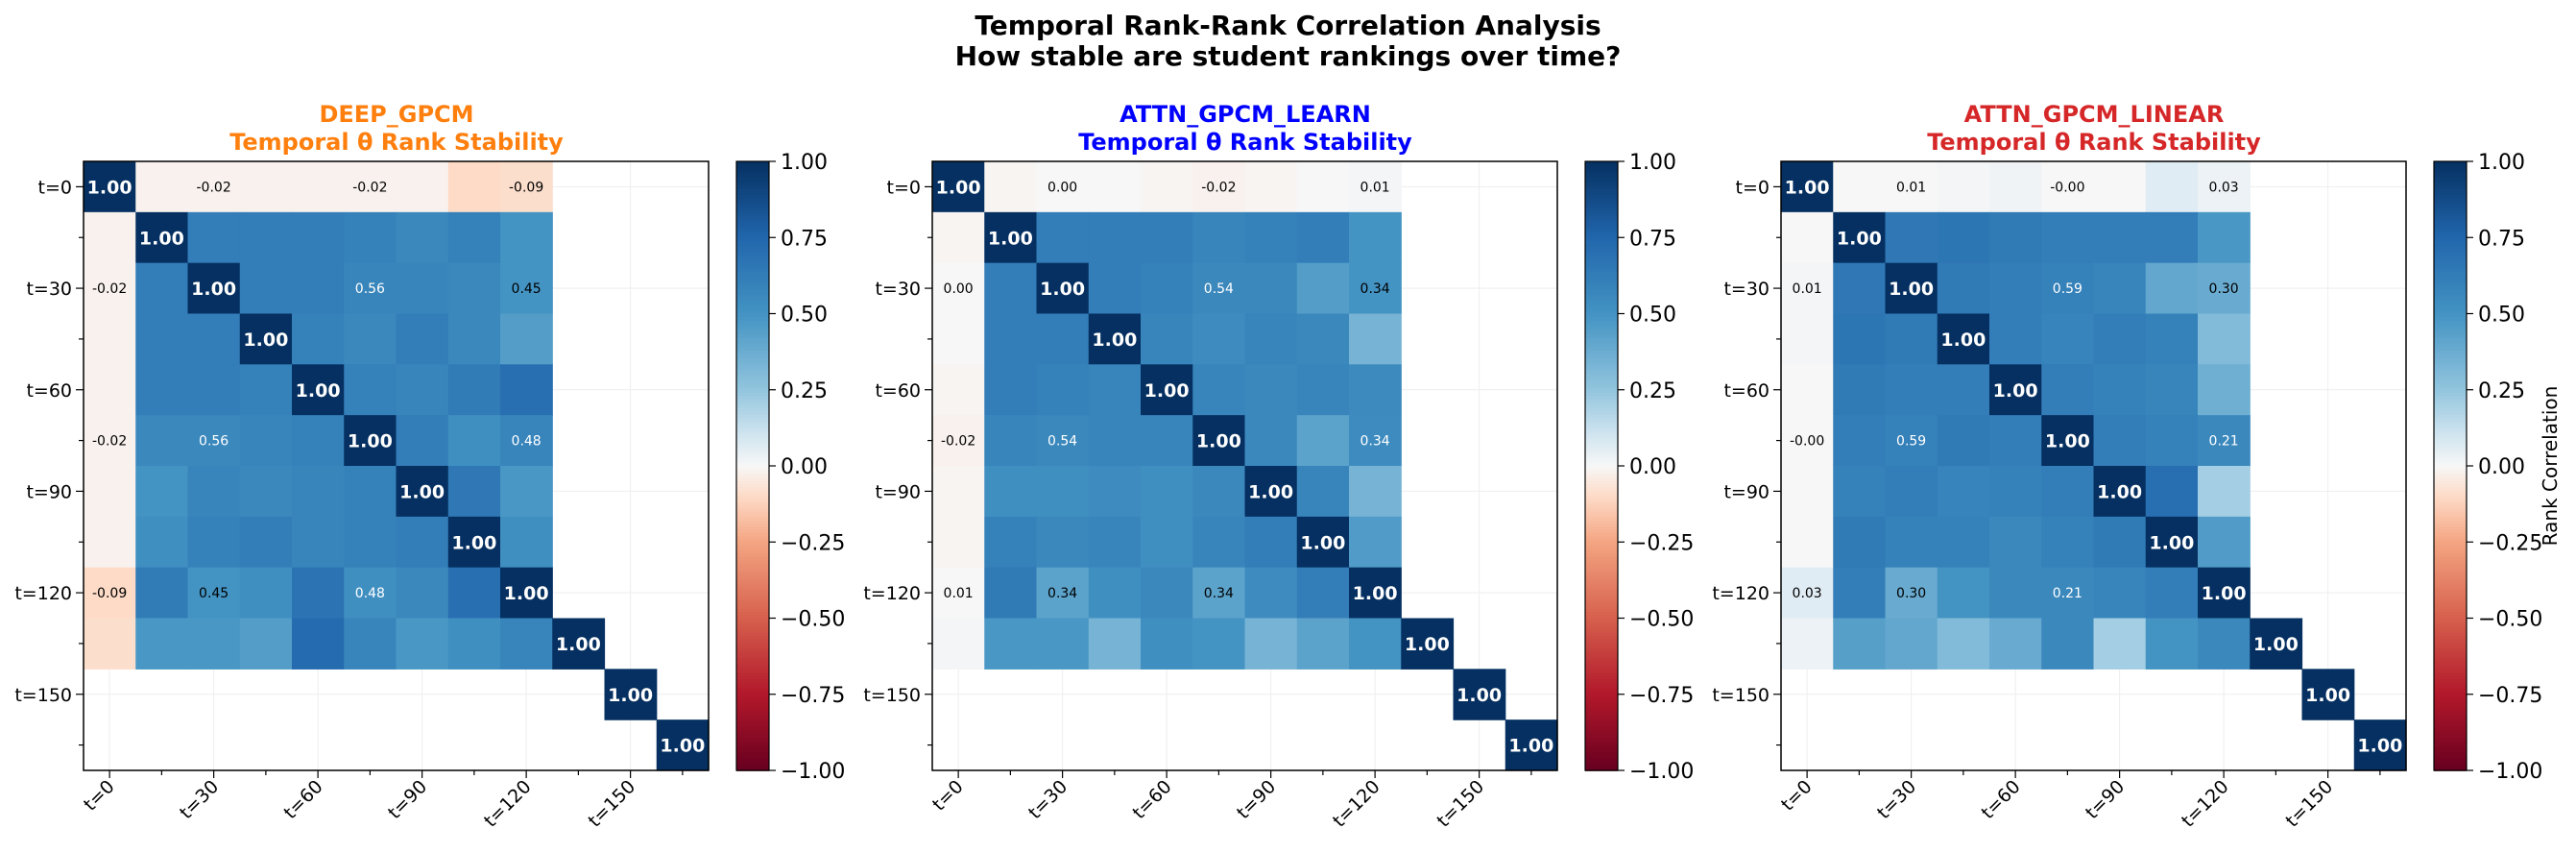 The height and width of the screenshot is (853, 2576). I want to click on colorbar-tick-label: −0.25, so click(813, 543).